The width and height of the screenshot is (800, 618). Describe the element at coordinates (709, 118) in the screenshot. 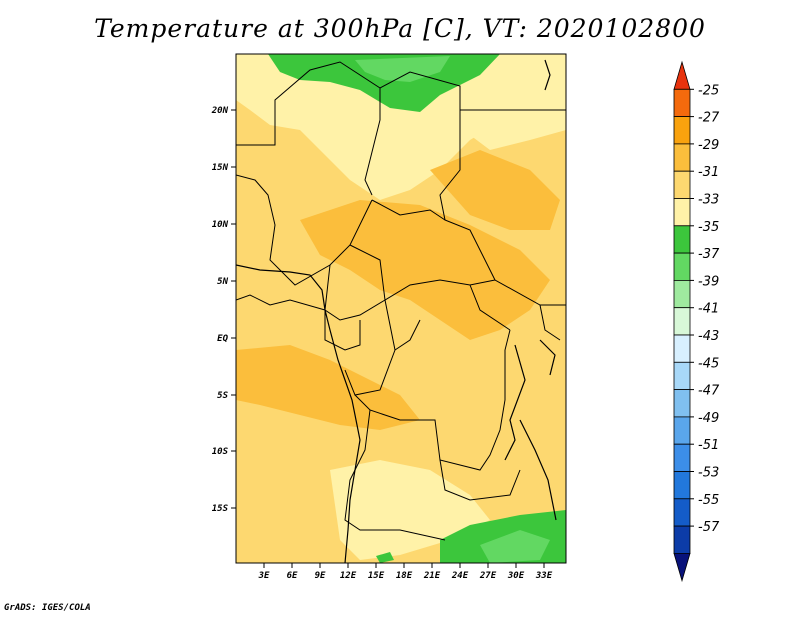

I see `colorbar-label: -27` at that location.